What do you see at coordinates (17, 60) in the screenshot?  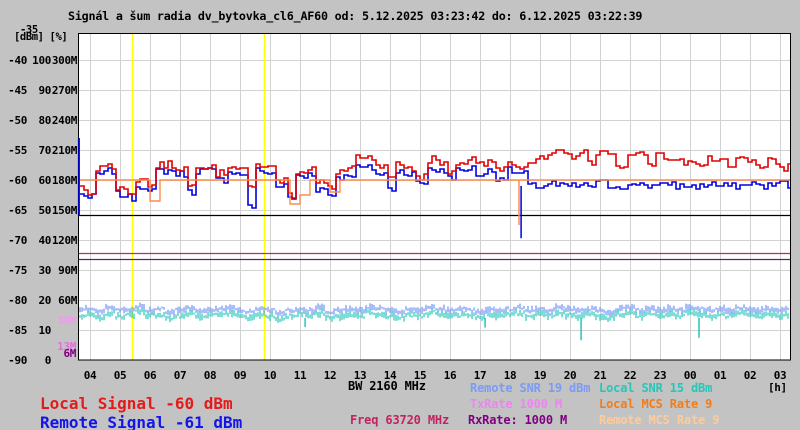 I see `y-axis-tick: -40` at bounding box center [17, 60].